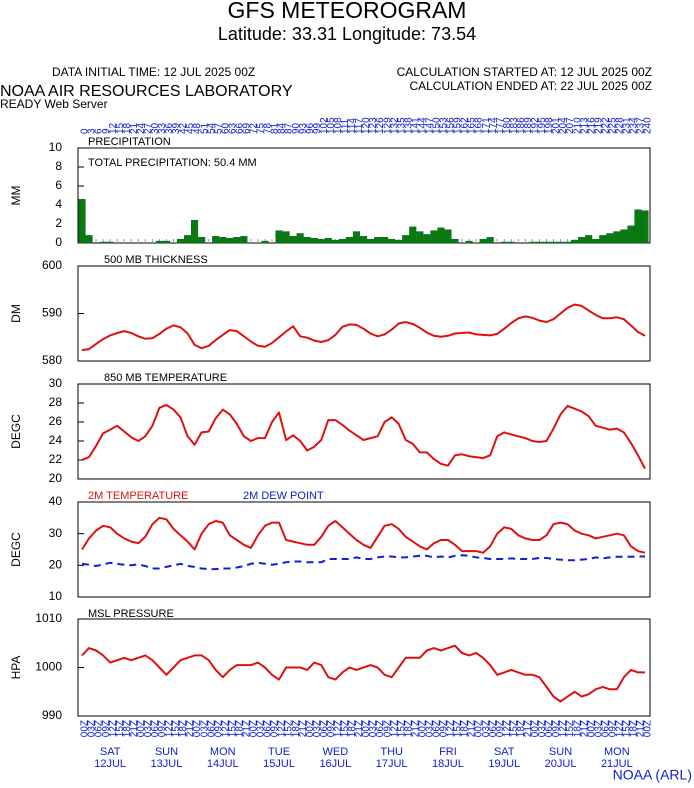  I want to click on forecast-hour-label: 102, so click(324, 125).